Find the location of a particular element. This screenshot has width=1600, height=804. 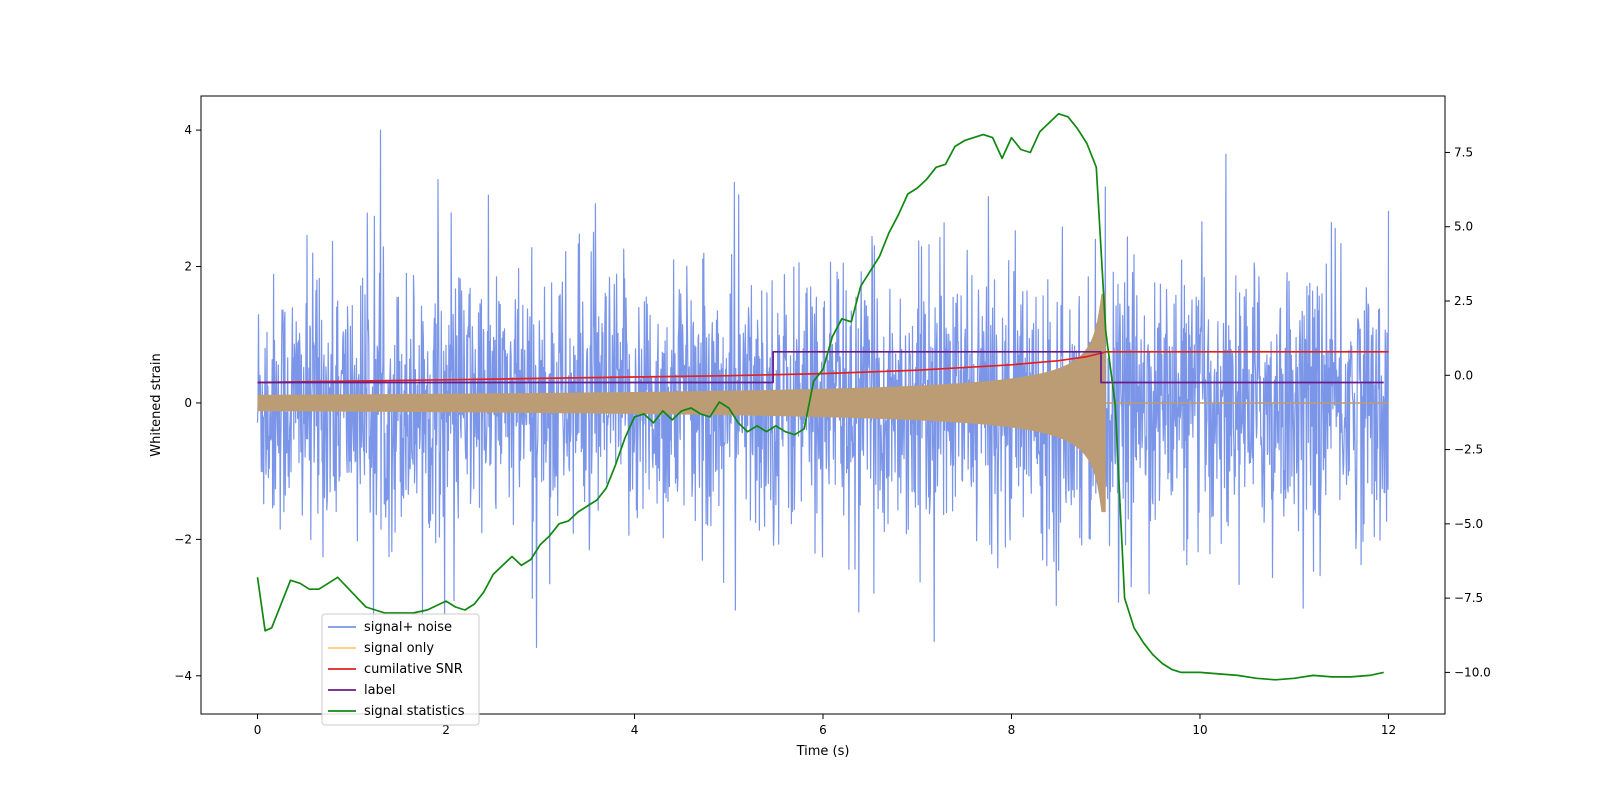

y-axis-left: −4 −2 0 2 4 is located at coordinates (187, 403).